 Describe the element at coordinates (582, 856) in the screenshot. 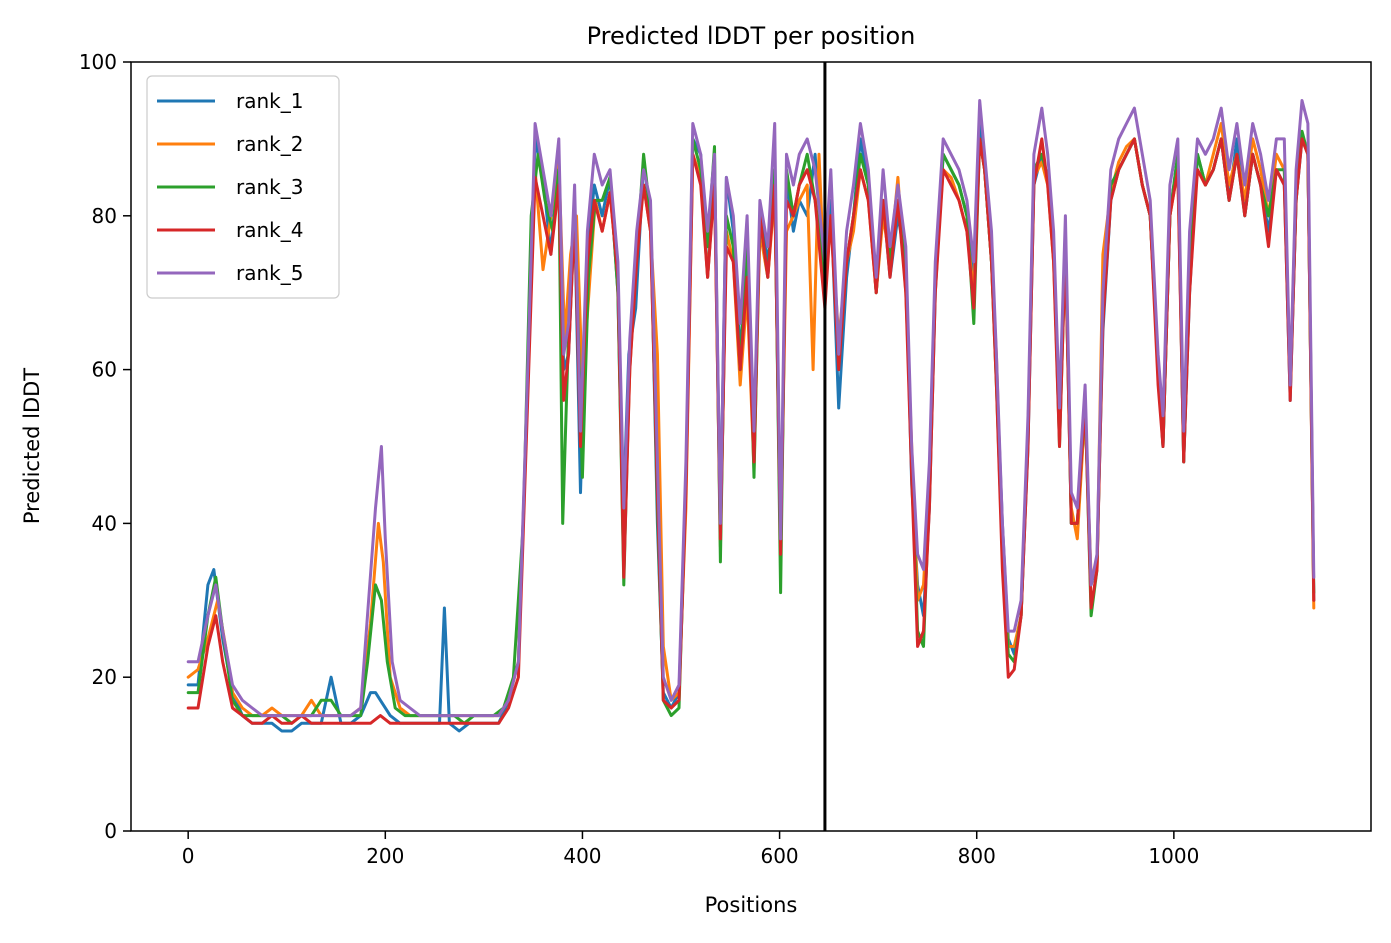

I see `x-tick-label: 400` at that location.